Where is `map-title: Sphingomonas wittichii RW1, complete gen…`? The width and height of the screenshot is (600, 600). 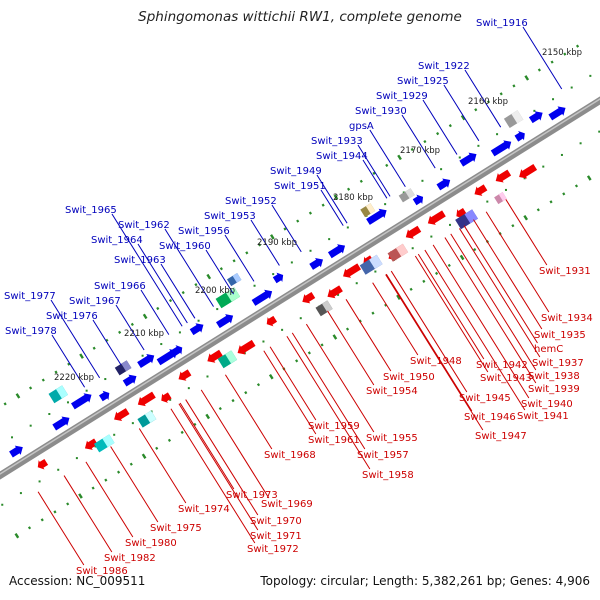 map-title: Sphingomonas wittichii RW1, complete gen… is located at coordinates (300, 17).